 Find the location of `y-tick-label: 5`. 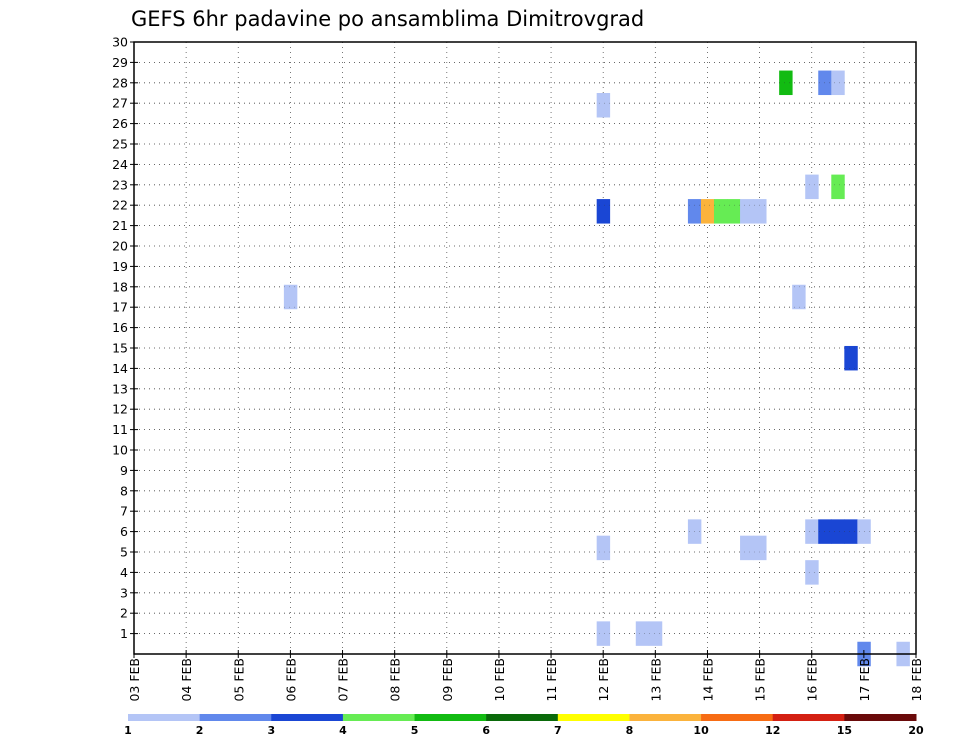

y-tick-label: 5 is located at coordinates (124, 552).